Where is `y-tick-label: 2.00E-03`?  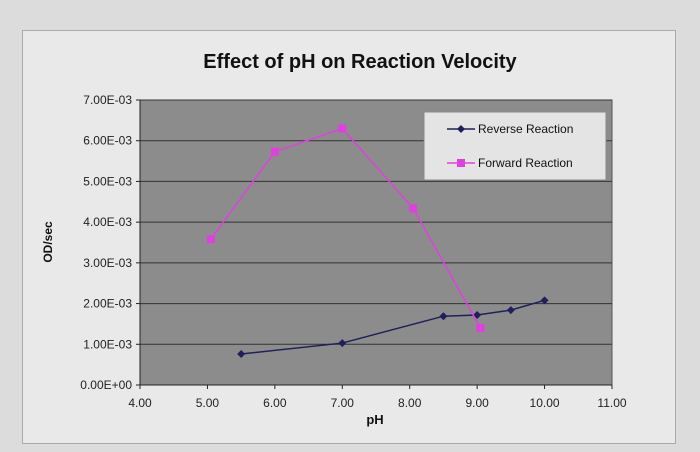 y-tick-label: 2.00E-03 is located at coordinates (107, 304).